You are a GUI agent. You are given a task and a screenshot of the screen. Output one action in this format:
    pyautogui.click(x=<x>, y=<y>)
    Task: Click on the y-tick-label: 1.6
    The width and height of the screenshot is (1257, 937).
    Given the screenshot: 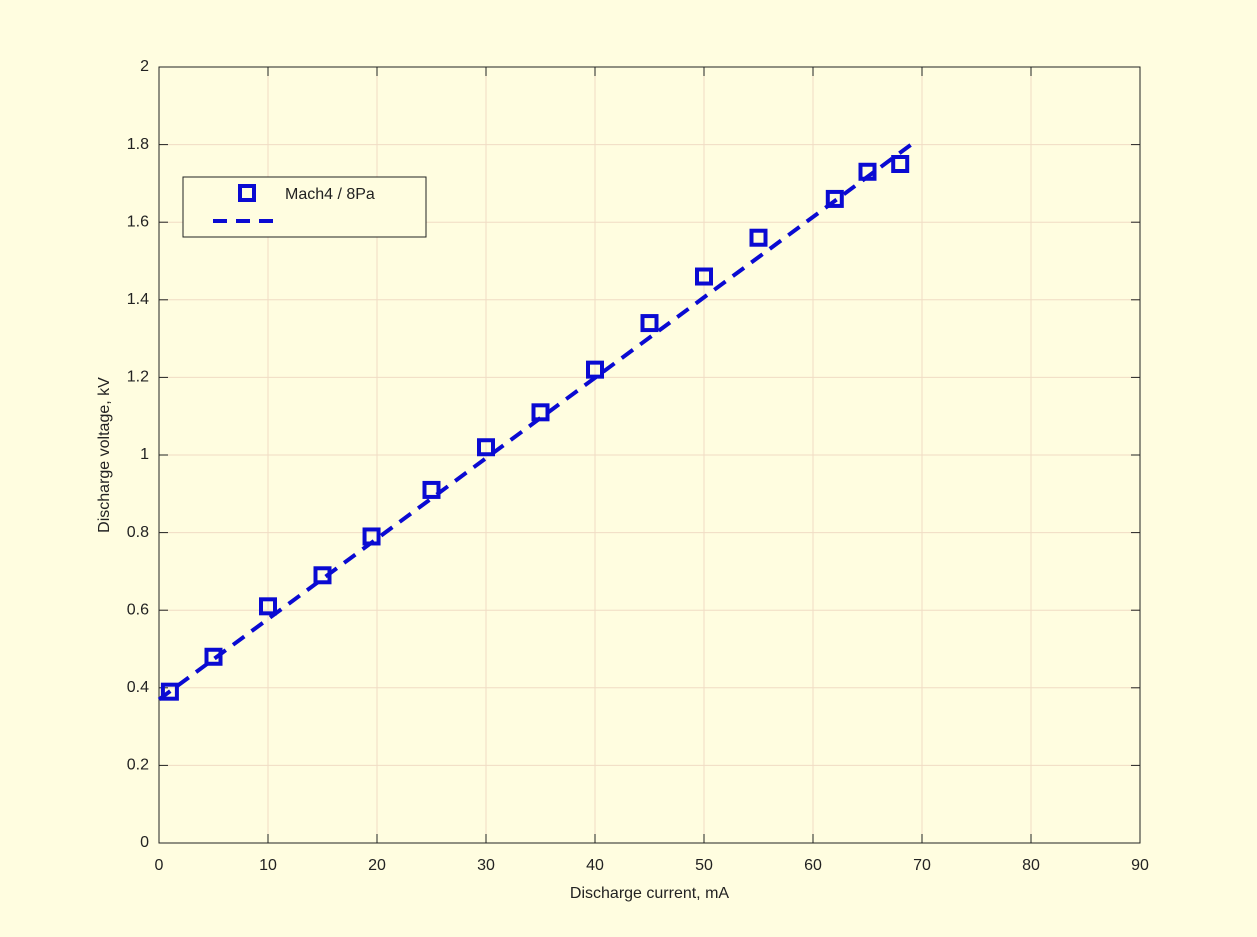 What is the action you would take?
    pyautogui.click(x=138, y=221)
    